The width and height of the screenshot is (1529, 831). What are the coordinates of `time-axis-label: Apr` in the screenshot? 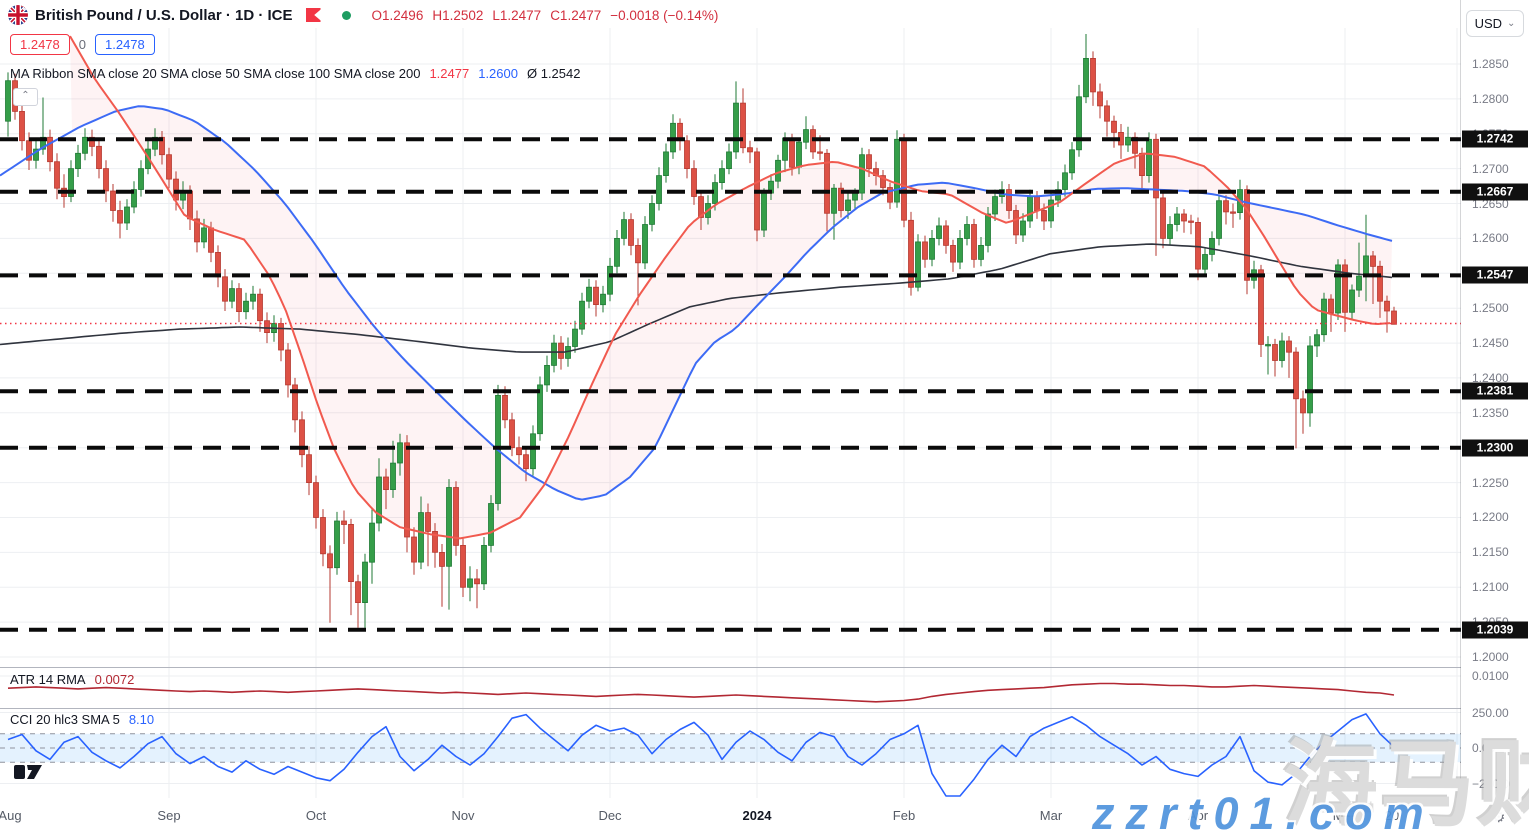 It's located at (1198, 815).